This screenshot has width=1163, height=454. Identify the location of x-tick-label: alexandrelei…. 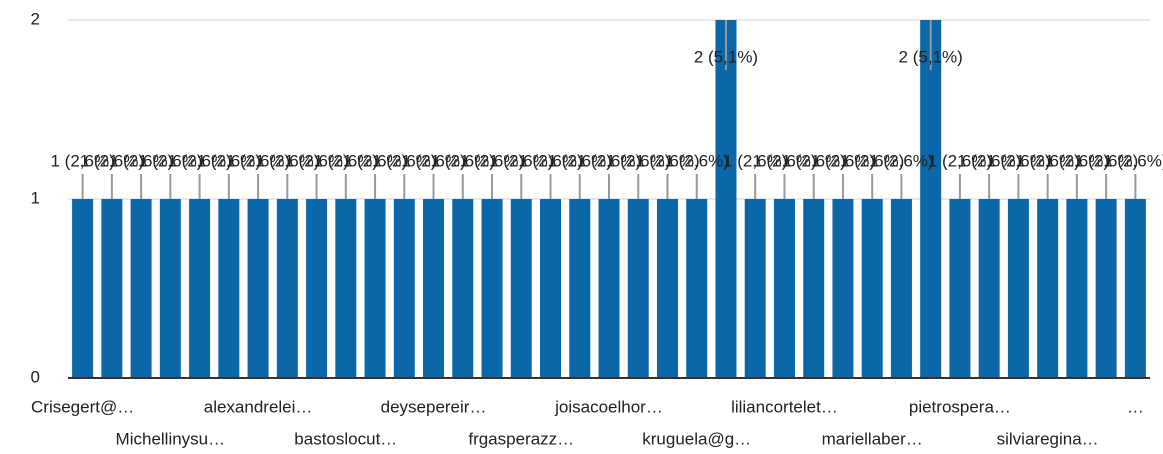
(258, 406).